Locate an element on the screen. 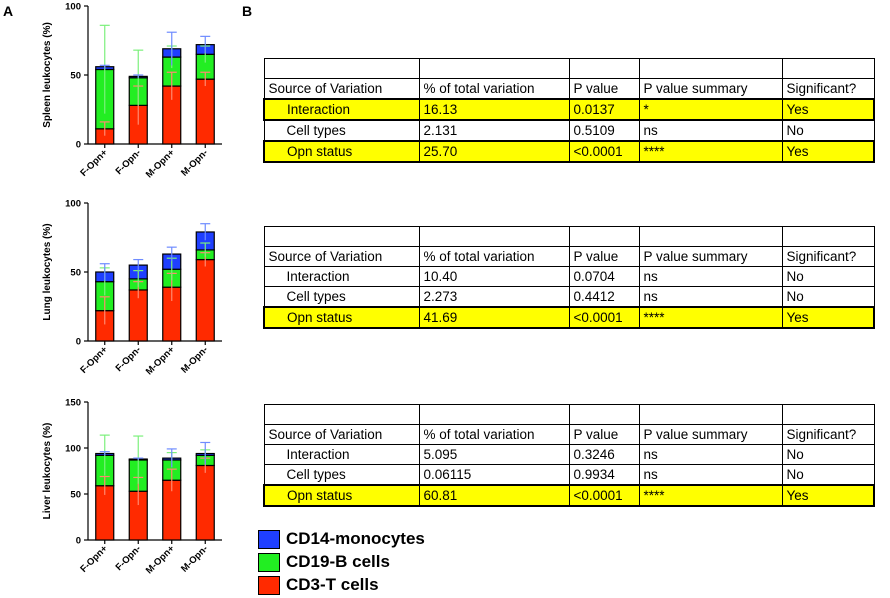 The image size is (890, 598). table-row: Interaction 16.13 0.0137 * Yes is located at coordinates (569, 109).